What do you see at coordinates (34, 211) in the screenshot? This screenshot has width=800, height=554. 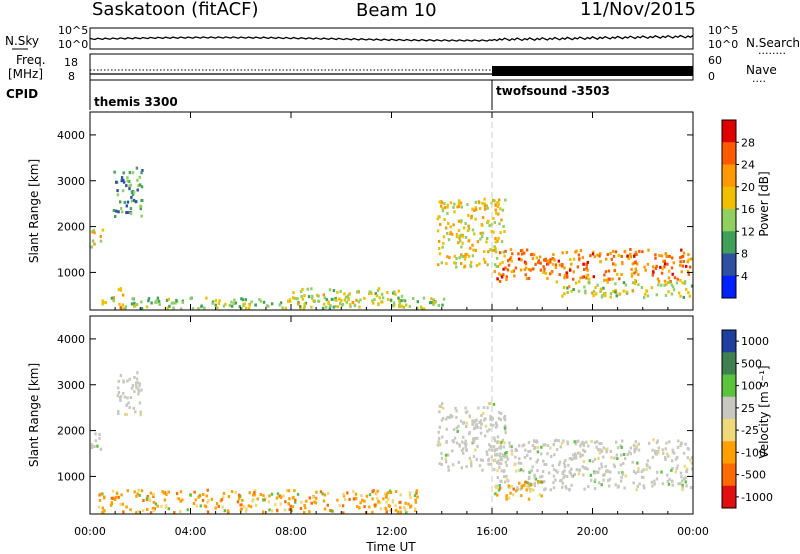 I see `power-y-label: Slant Range [km]` at bounding box center [34, 211].